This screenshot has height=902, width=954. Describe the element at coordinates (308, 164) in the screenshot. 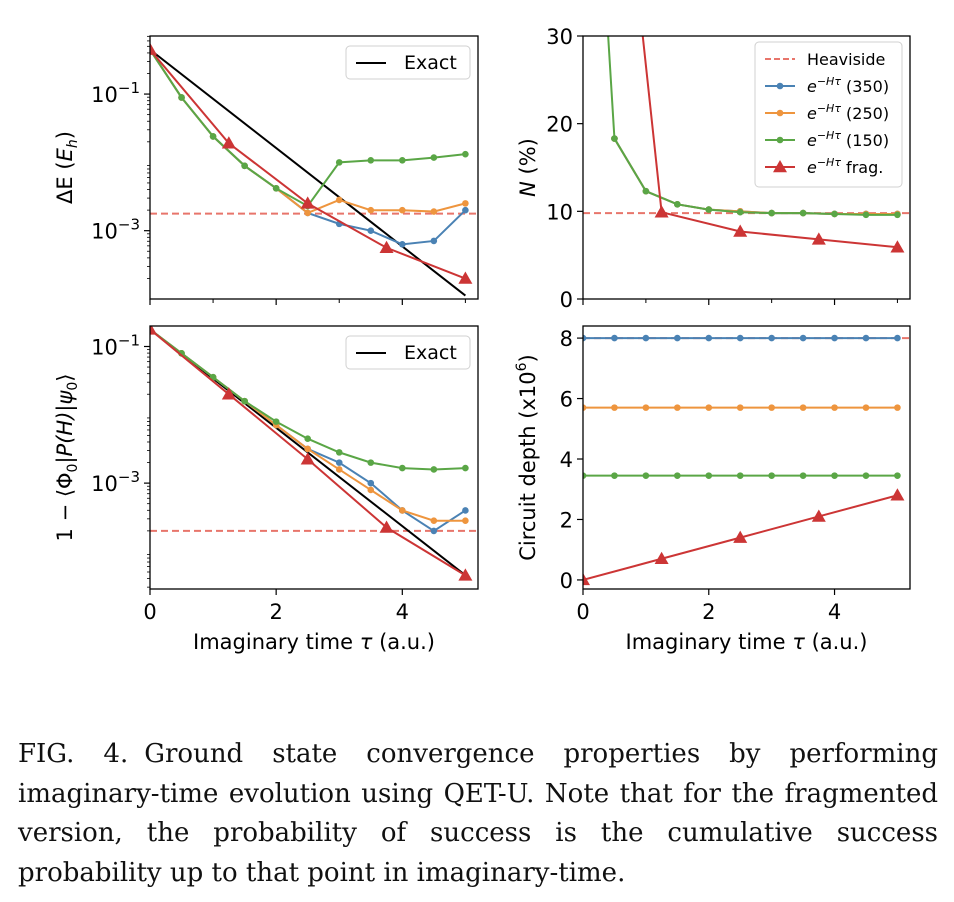

I see `series-line-frag` at that location.